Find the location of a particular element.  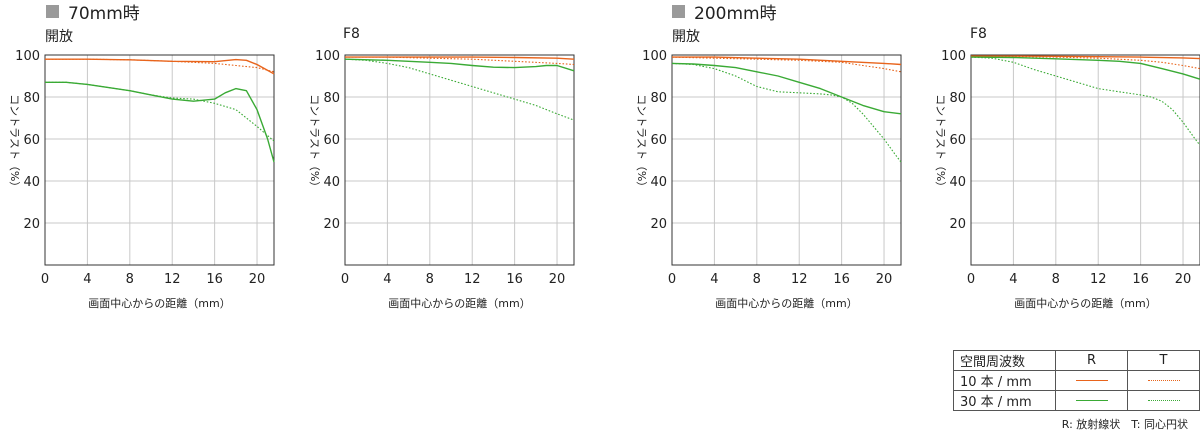

group-heading-label: 70mm時 is located at coordinates (104, 13).